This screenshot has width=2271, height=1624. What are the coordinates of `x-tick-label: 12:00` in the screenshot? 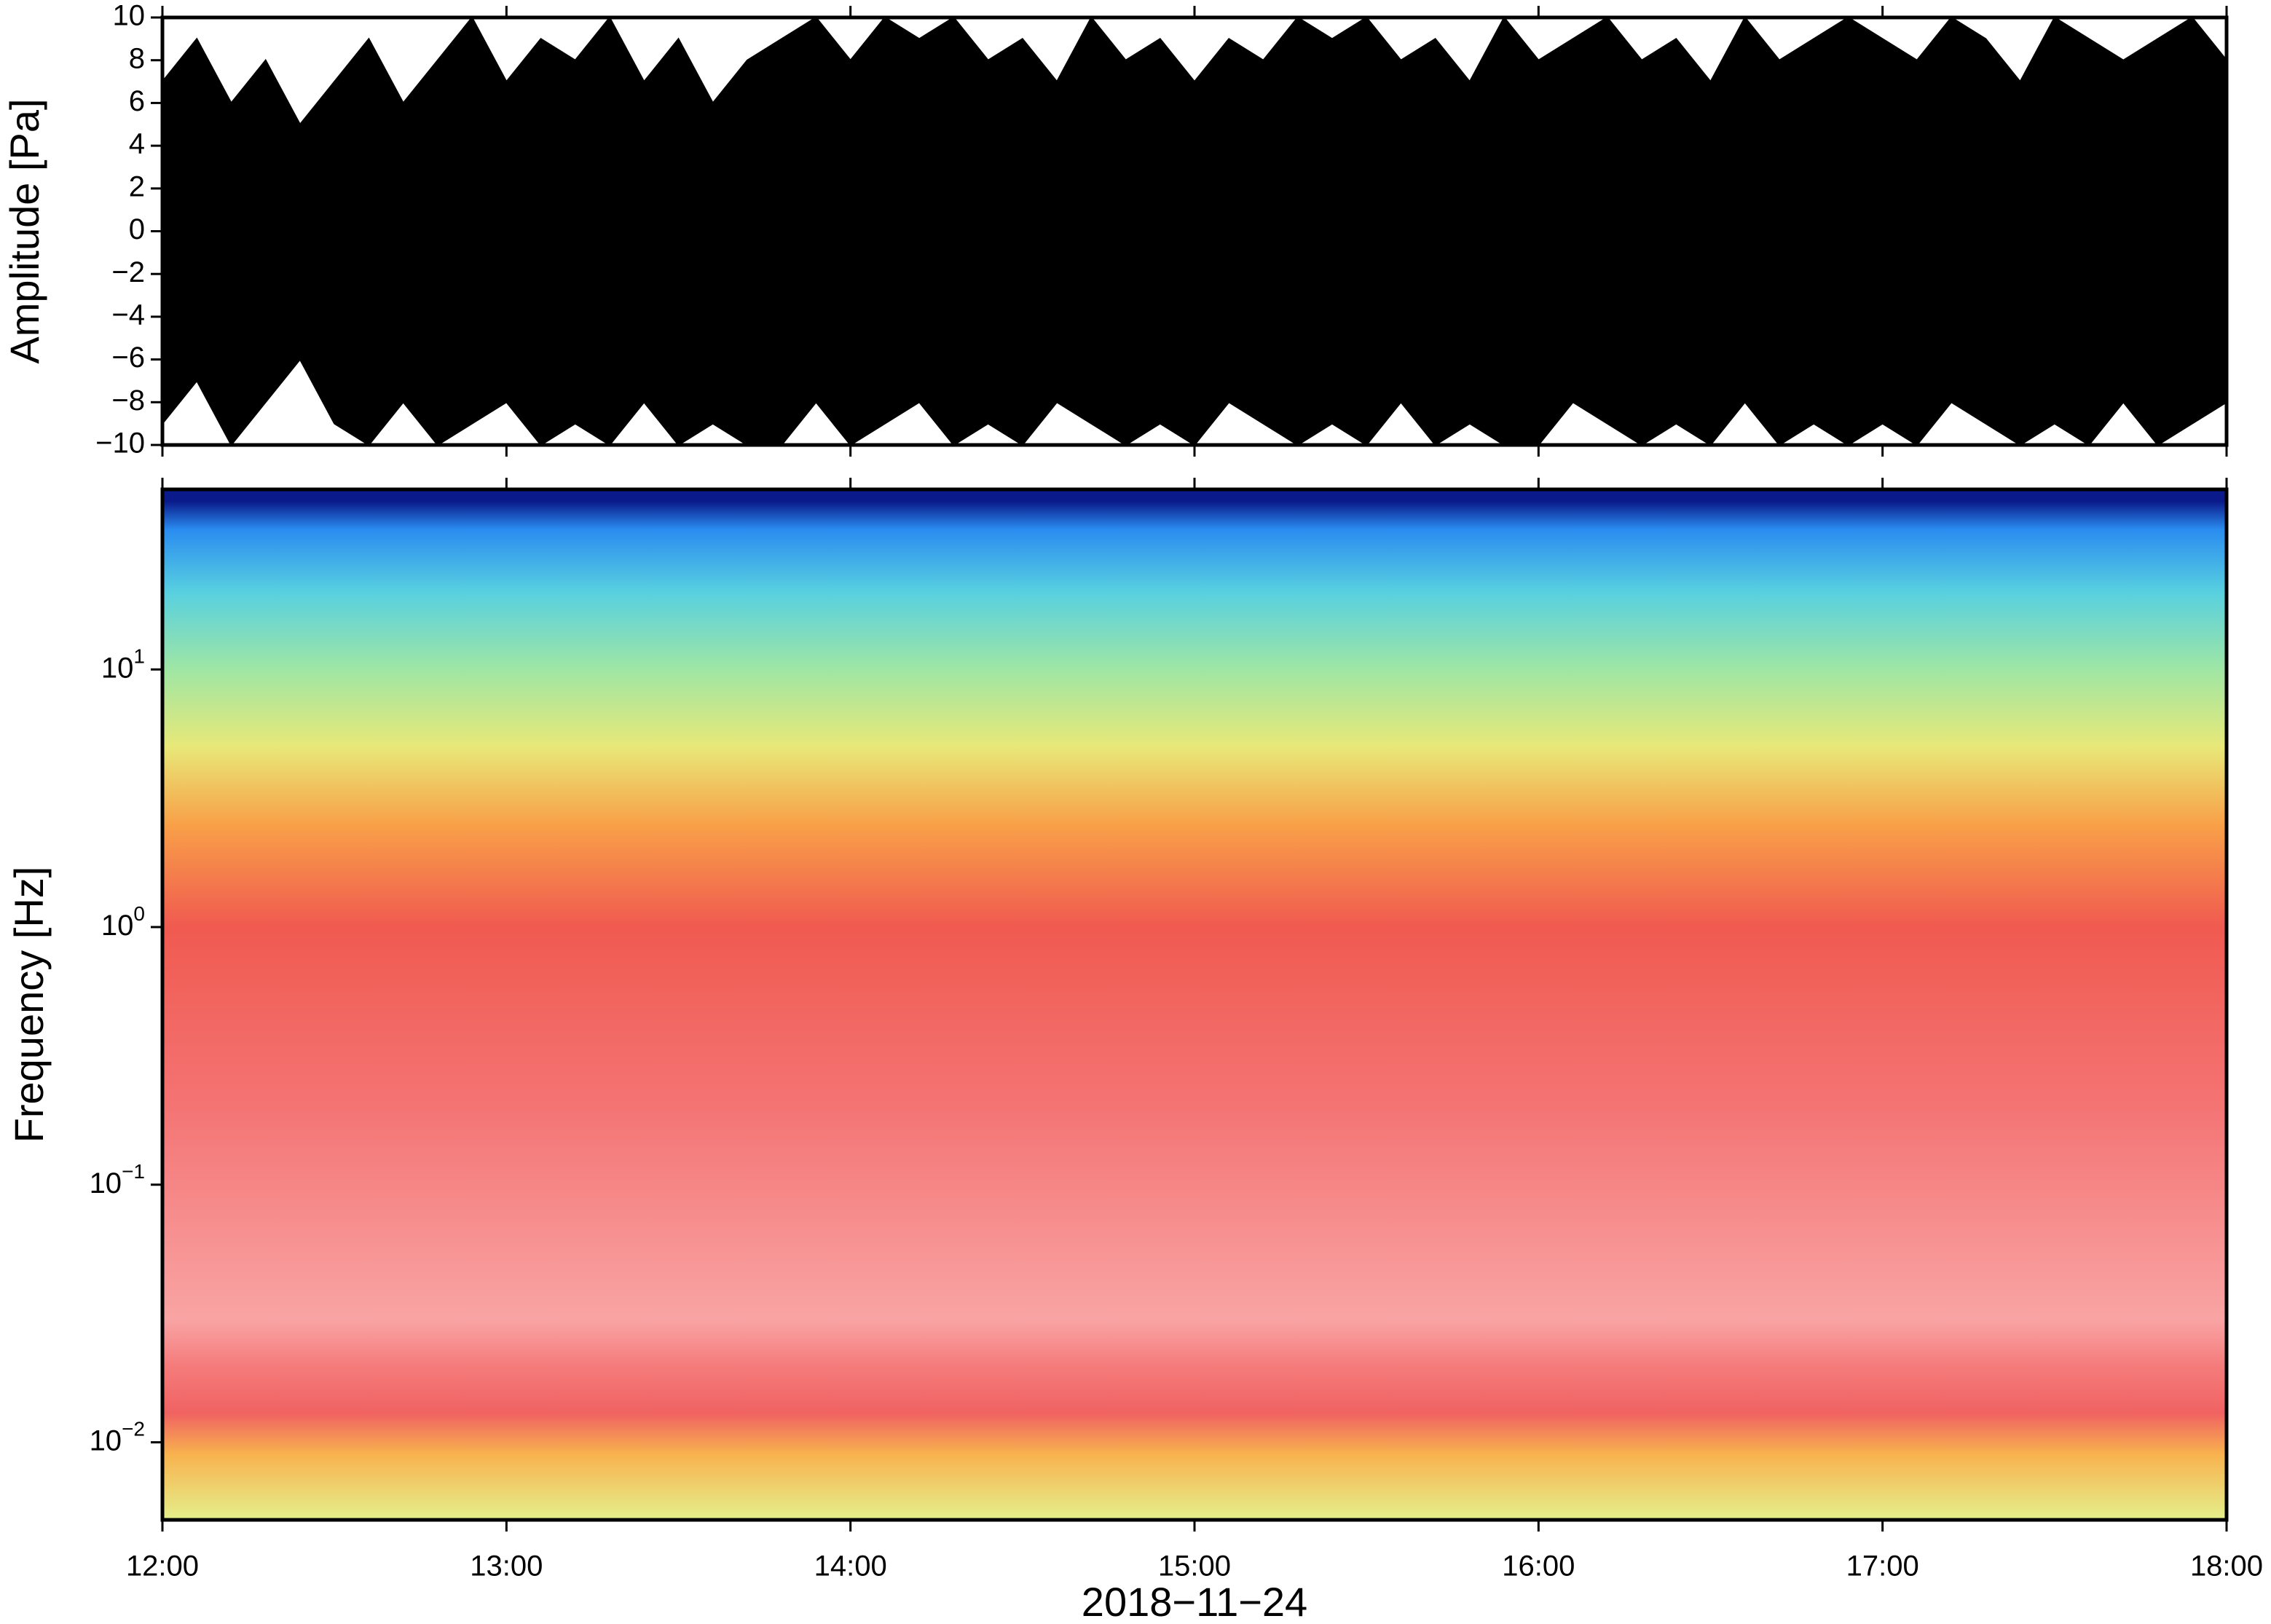 It's located at (162, 1566).